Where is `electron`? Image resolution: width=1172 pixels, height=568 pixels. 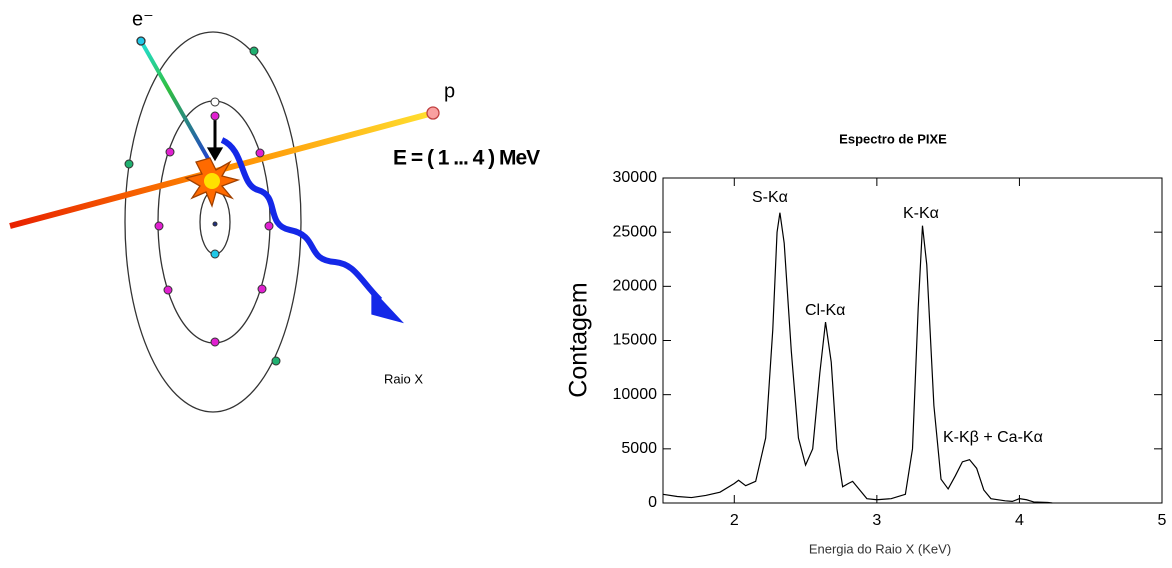
electron is located at coordinates (141, 41).